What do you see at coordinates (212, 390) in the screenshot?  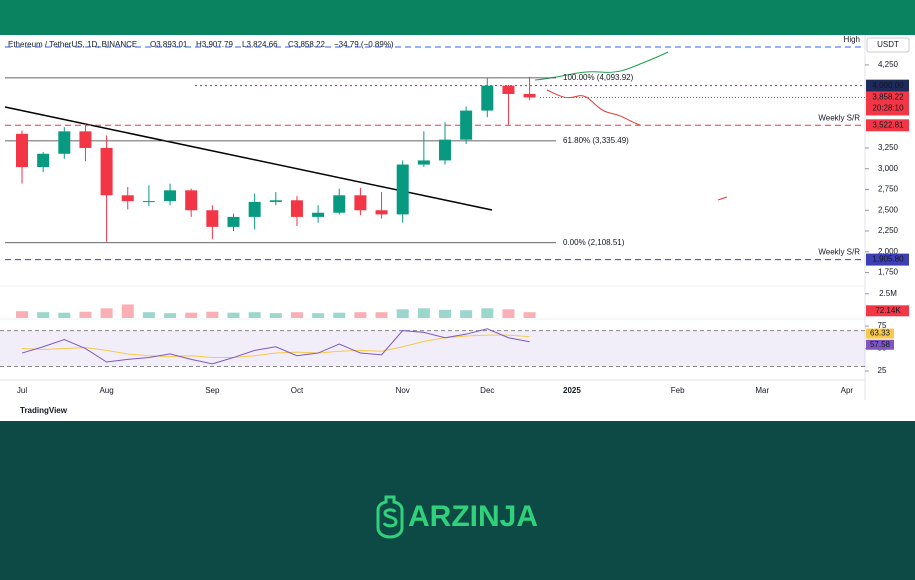 I see `x-tick-label: Sep` at bounding box center [212, 390].